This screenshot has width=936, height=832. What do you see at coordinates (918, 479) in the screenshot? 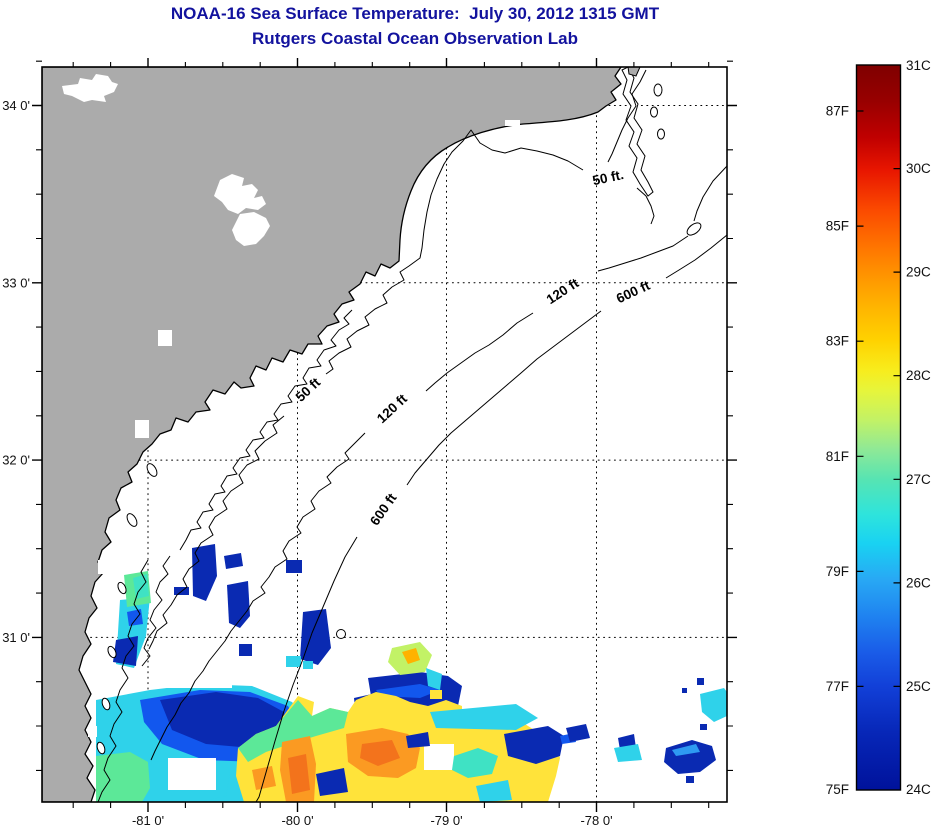
I see `cbar-c-label: 27C` at bounding box center [918, 479].